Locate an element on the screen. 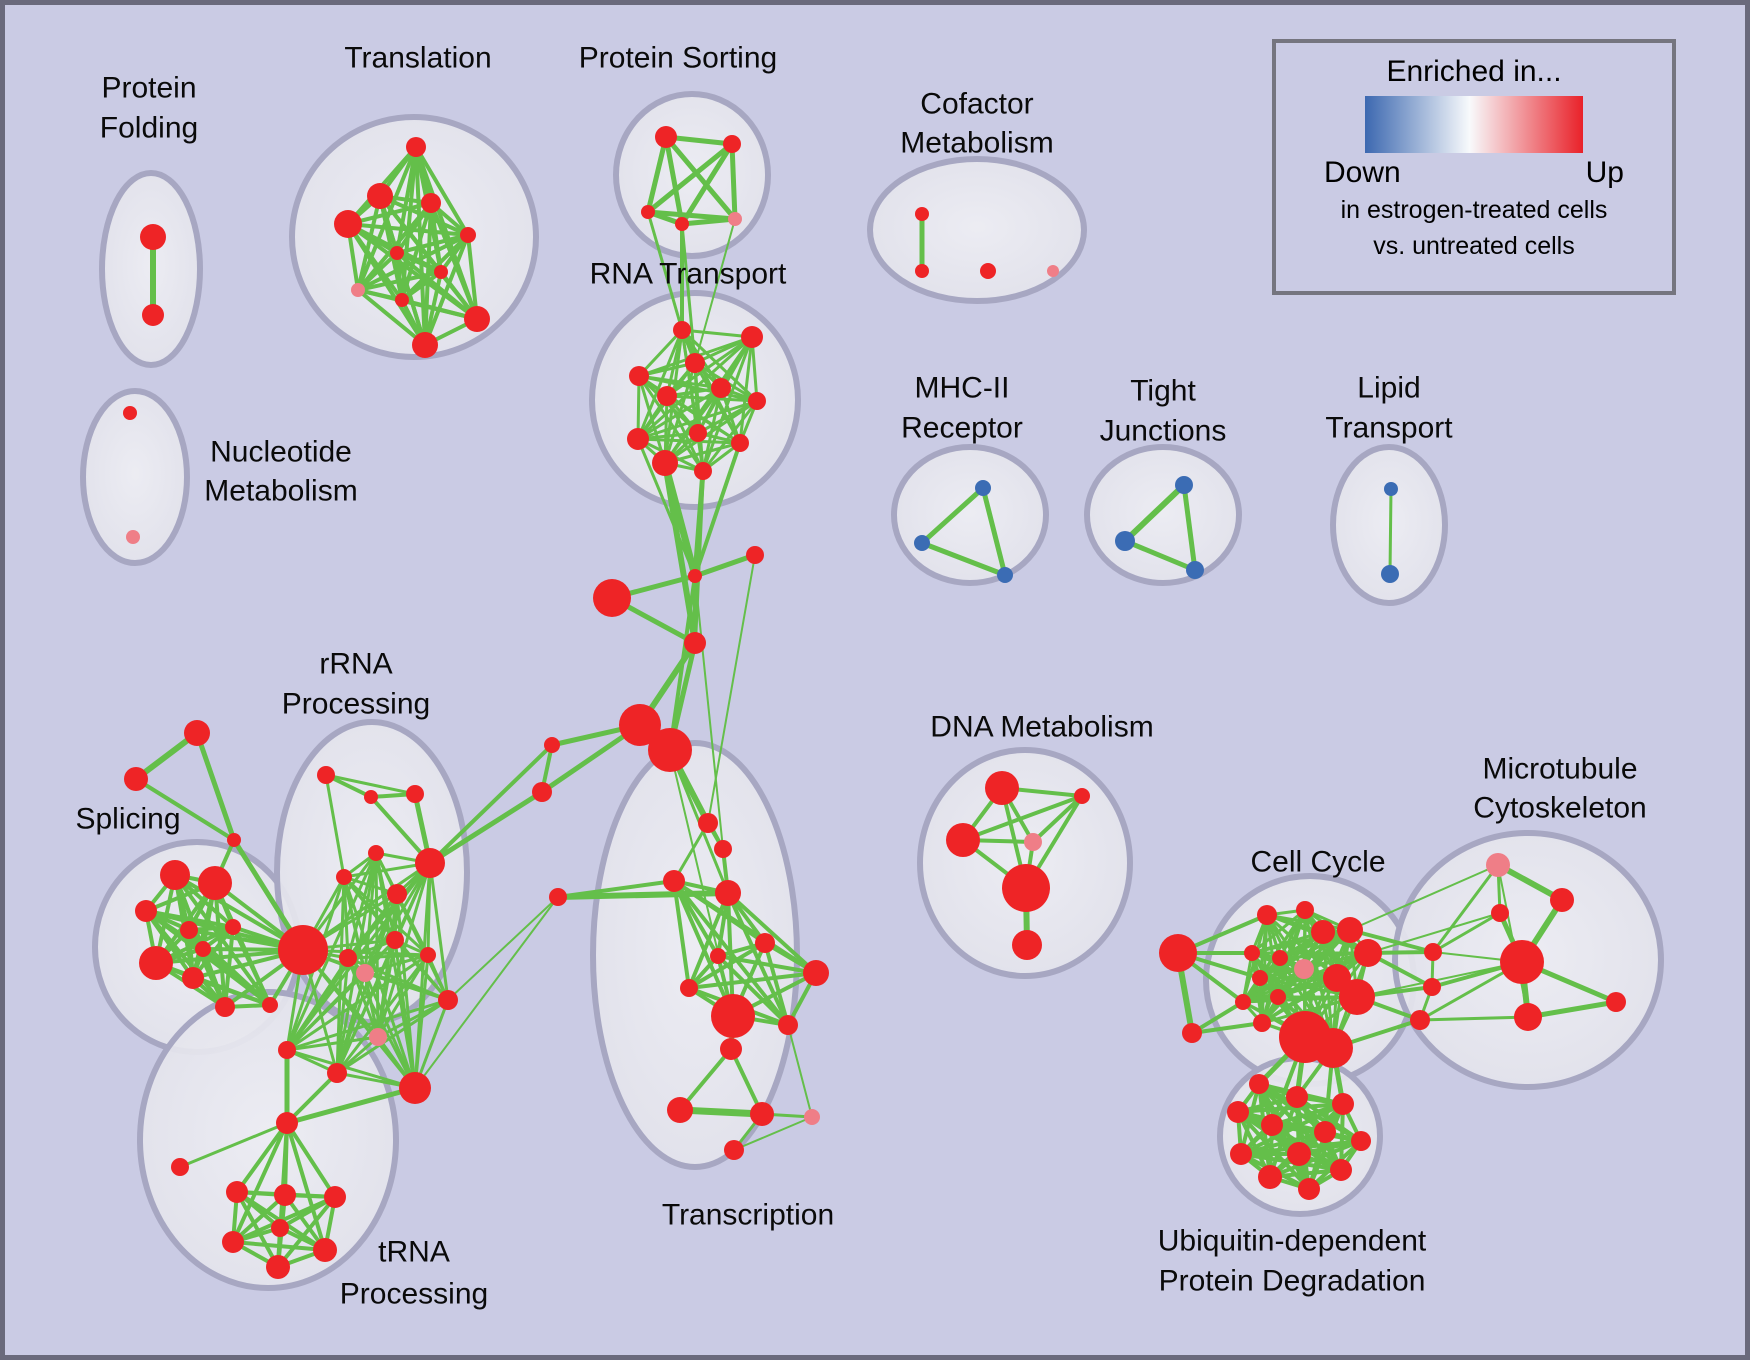  edge-TN0-TN1 is located at coordinates (233, 1145).